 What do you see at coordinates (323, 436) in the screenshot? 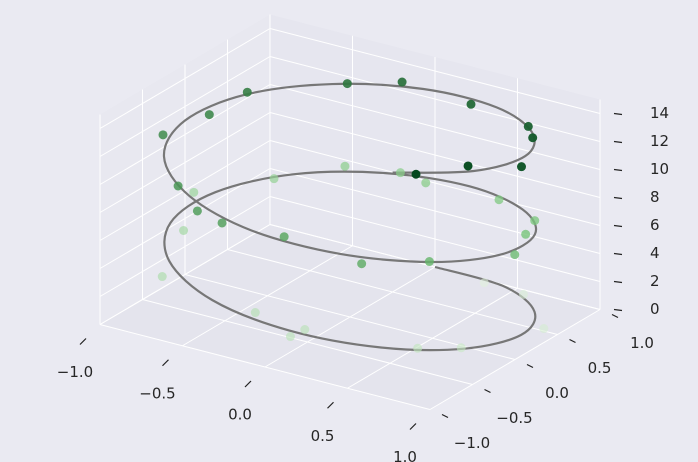
I see `x-tick-label: 0.5` at bounding box center [323, 436].